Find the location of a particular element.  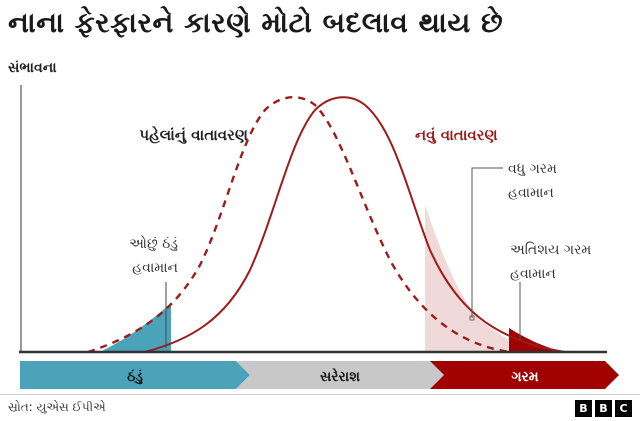

cold-label: ઠંડું is located at coordinates (135, 377).